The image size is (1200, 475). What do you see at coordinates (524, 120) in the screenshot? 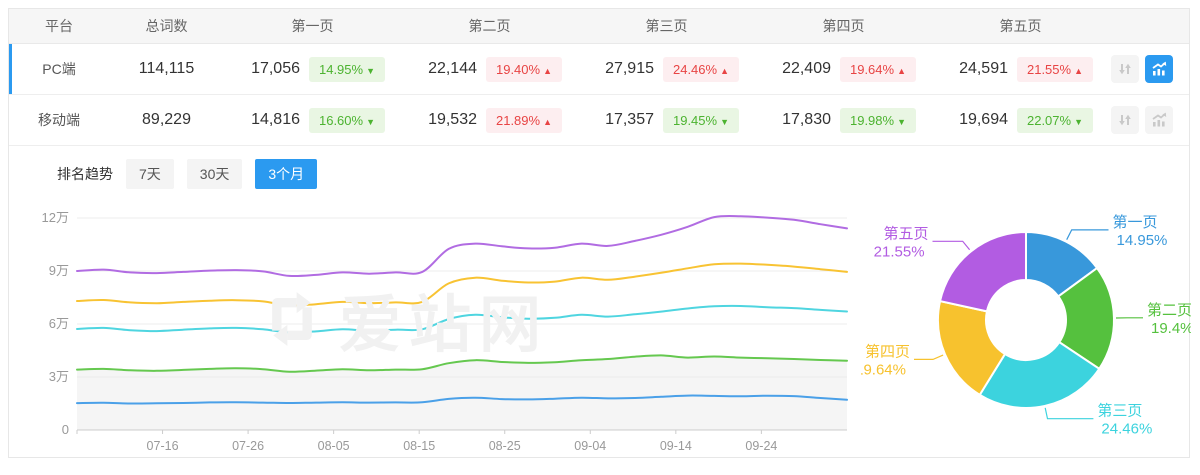
I see `change-badge: 21.89%▲` at bounding box center [524, 120].